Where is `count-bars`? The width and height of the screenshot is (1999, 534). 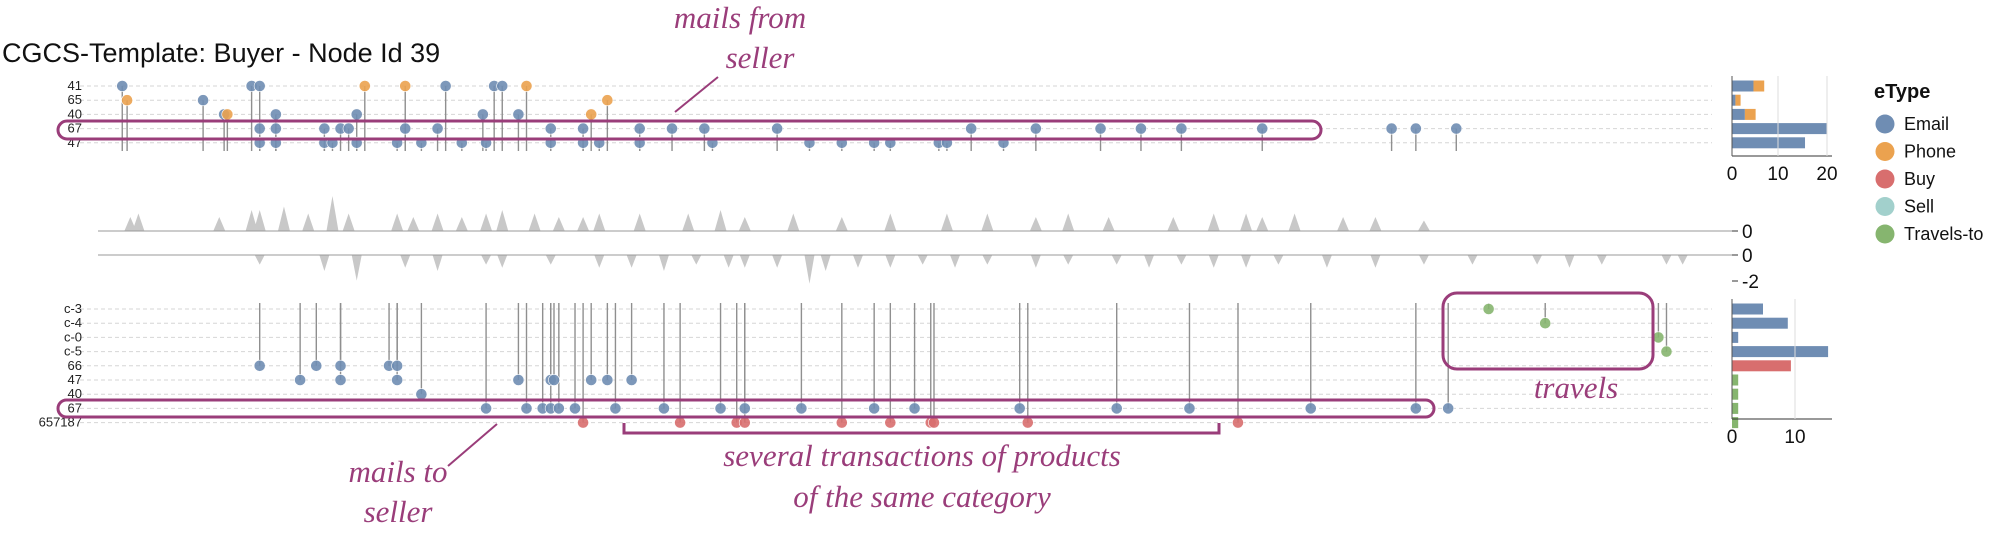
count-bars is located at coordinates (1780, 254).